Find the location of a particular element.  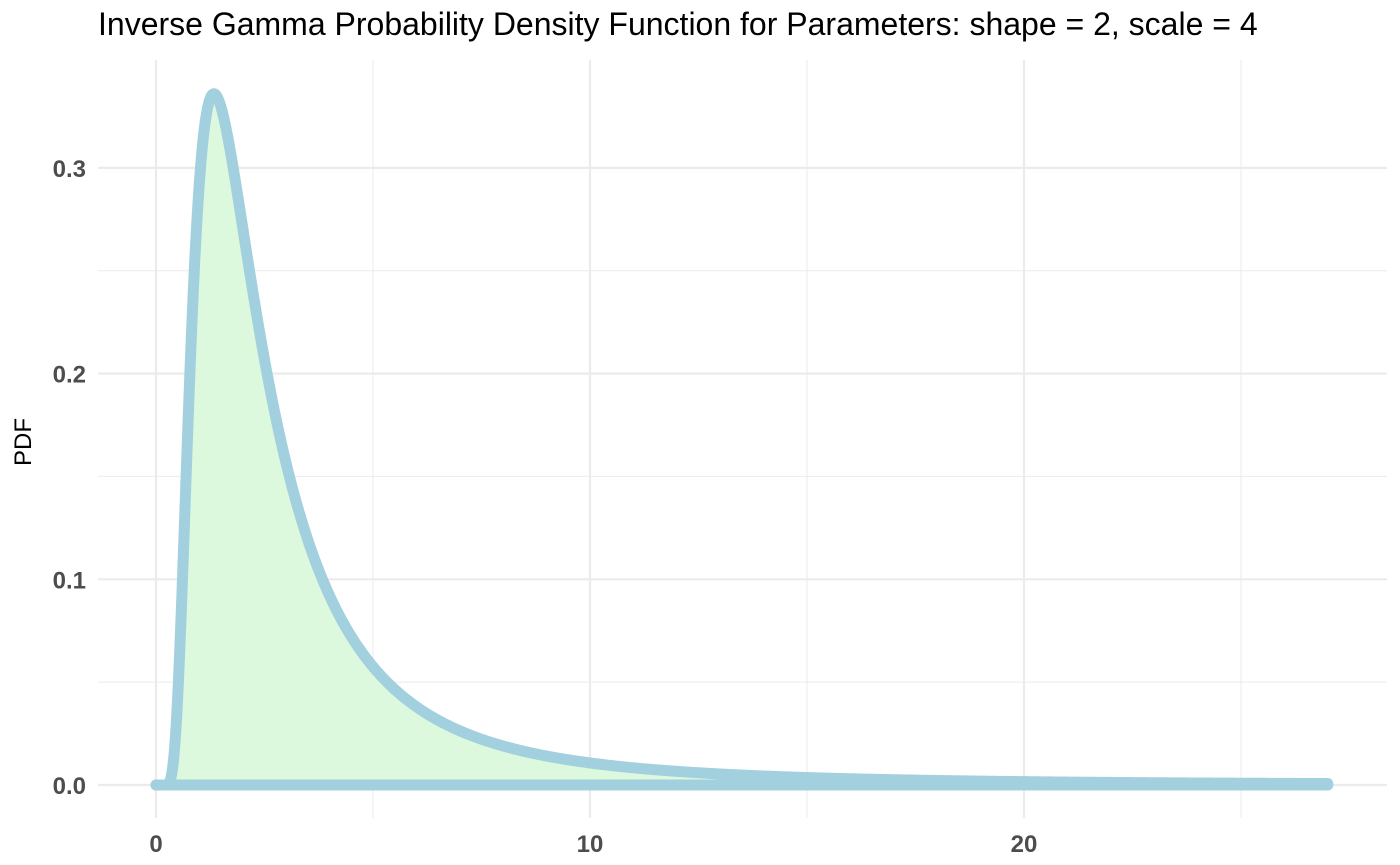

y-tick-label: 0.2 is located at coordinates (69, 375).